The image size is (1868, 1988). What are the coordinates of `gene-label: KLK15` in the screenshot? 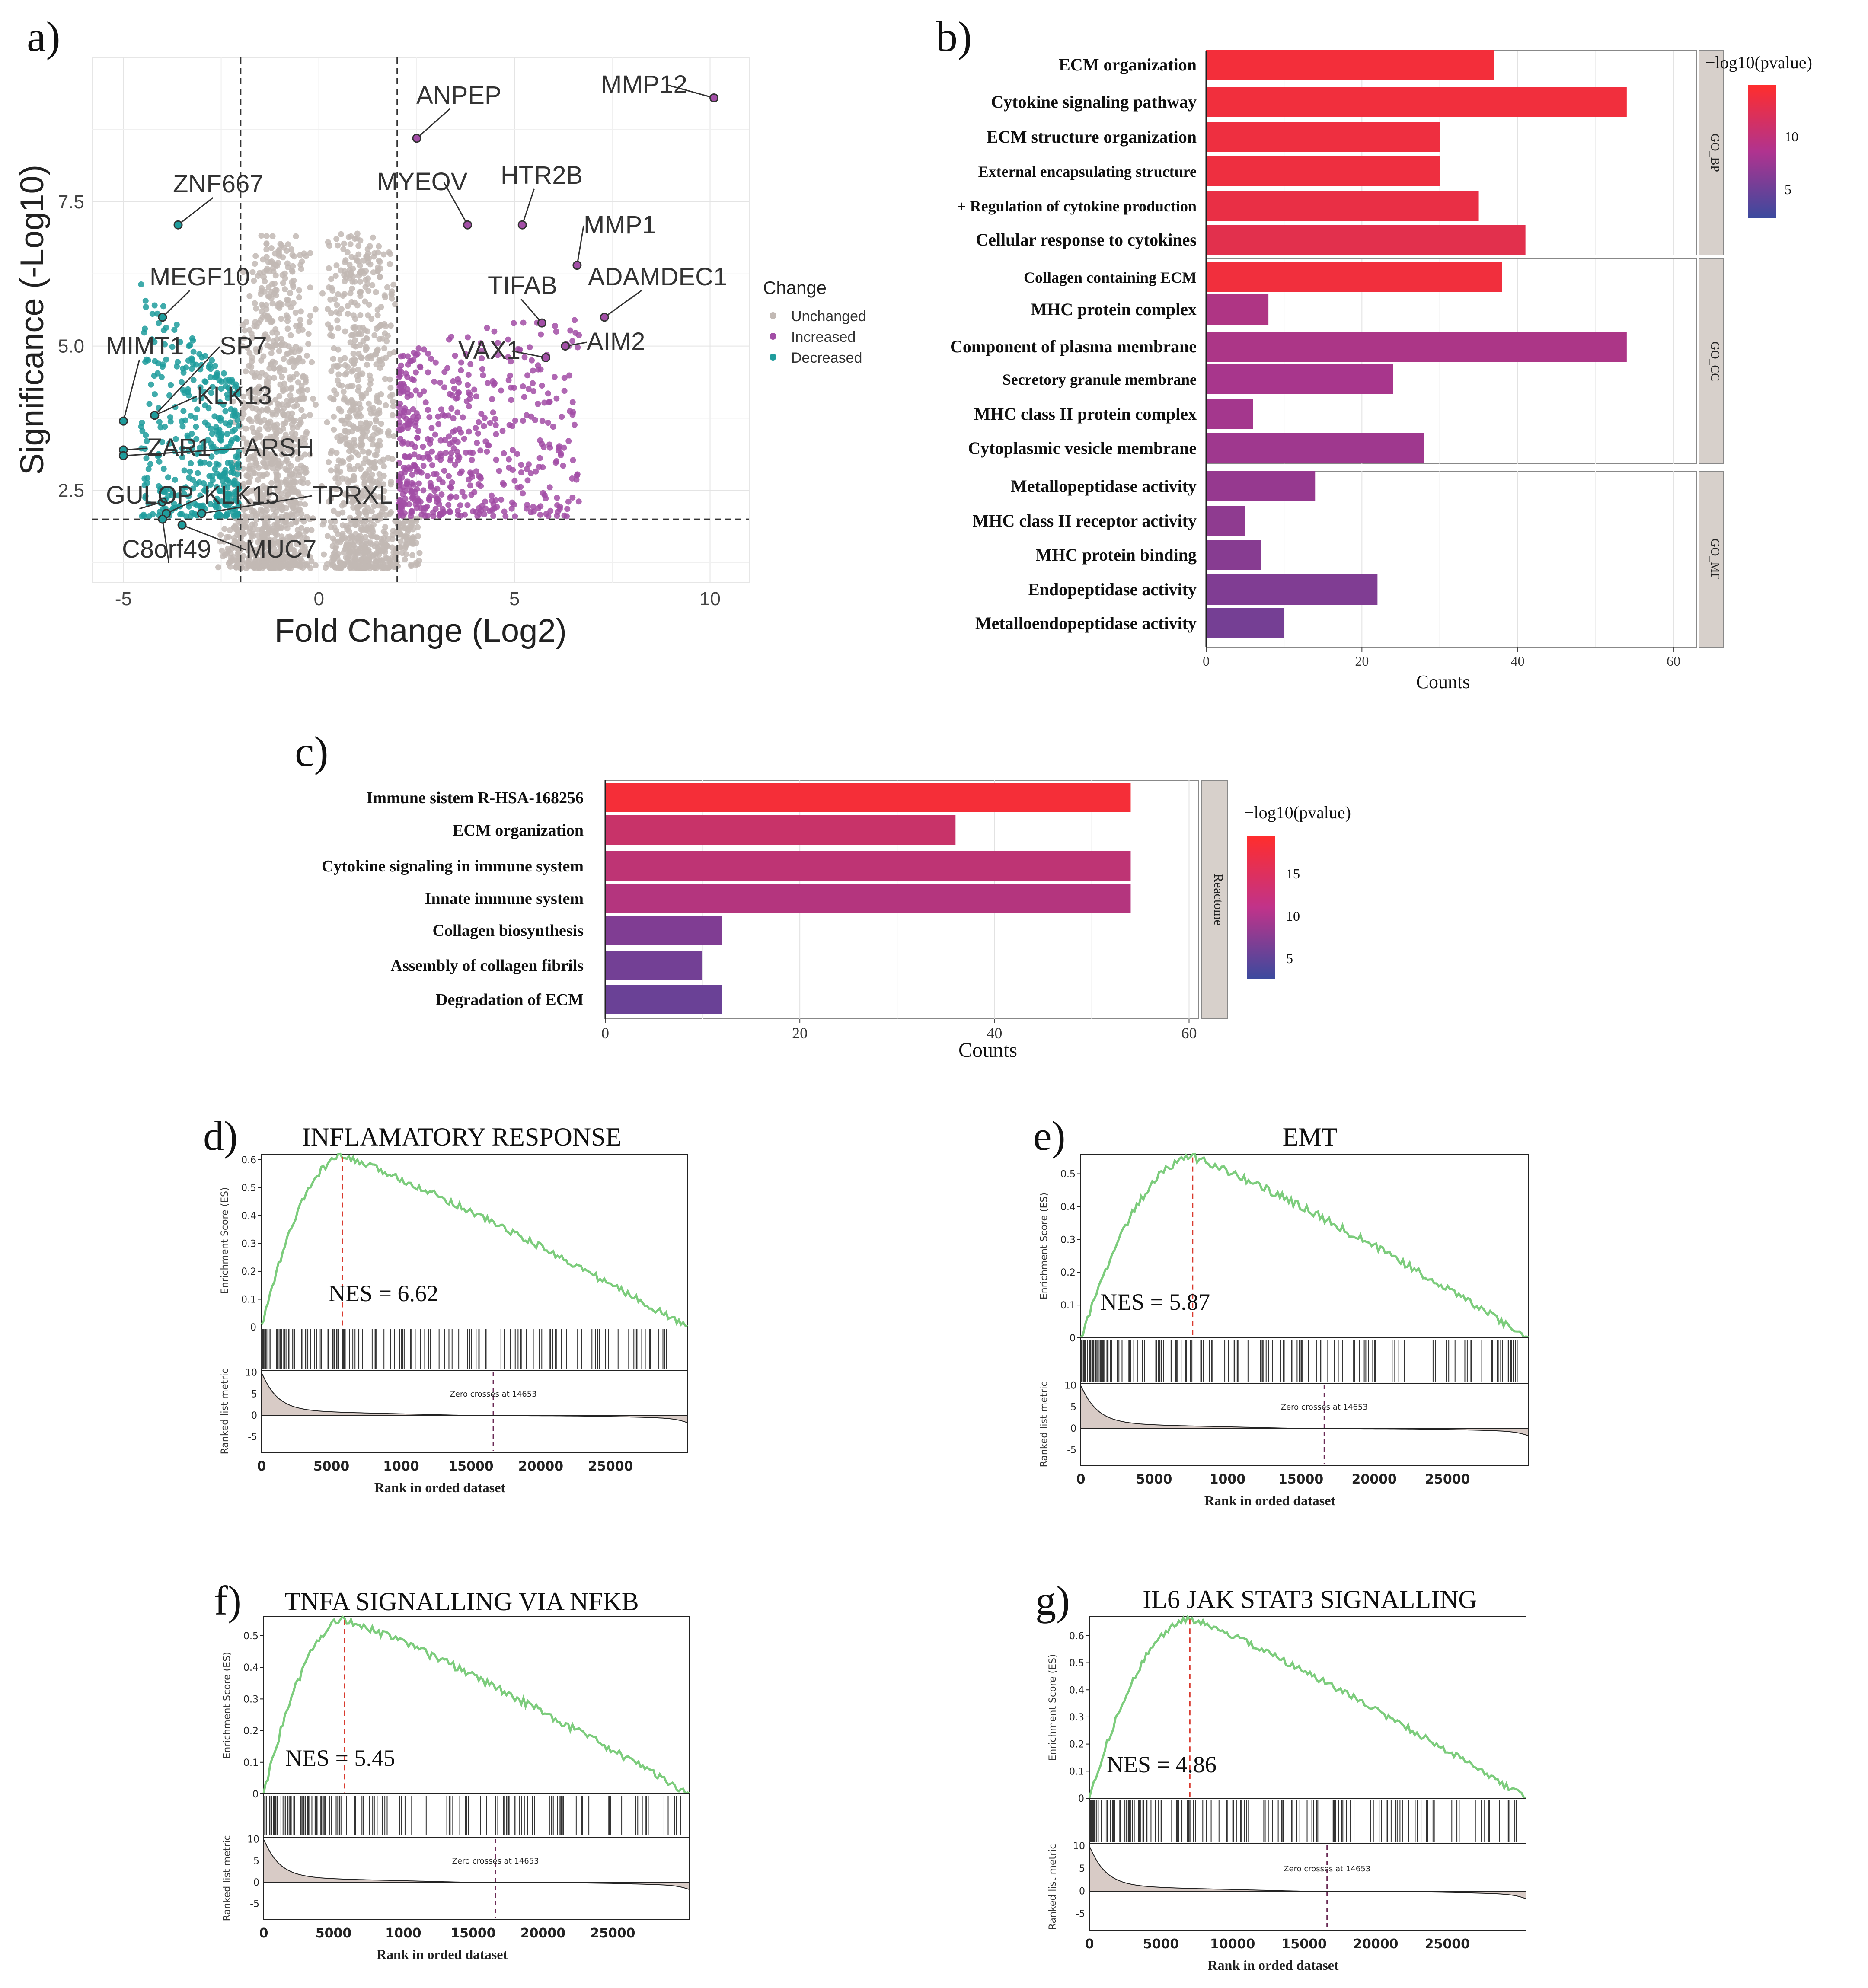 It's located at (241, 495).